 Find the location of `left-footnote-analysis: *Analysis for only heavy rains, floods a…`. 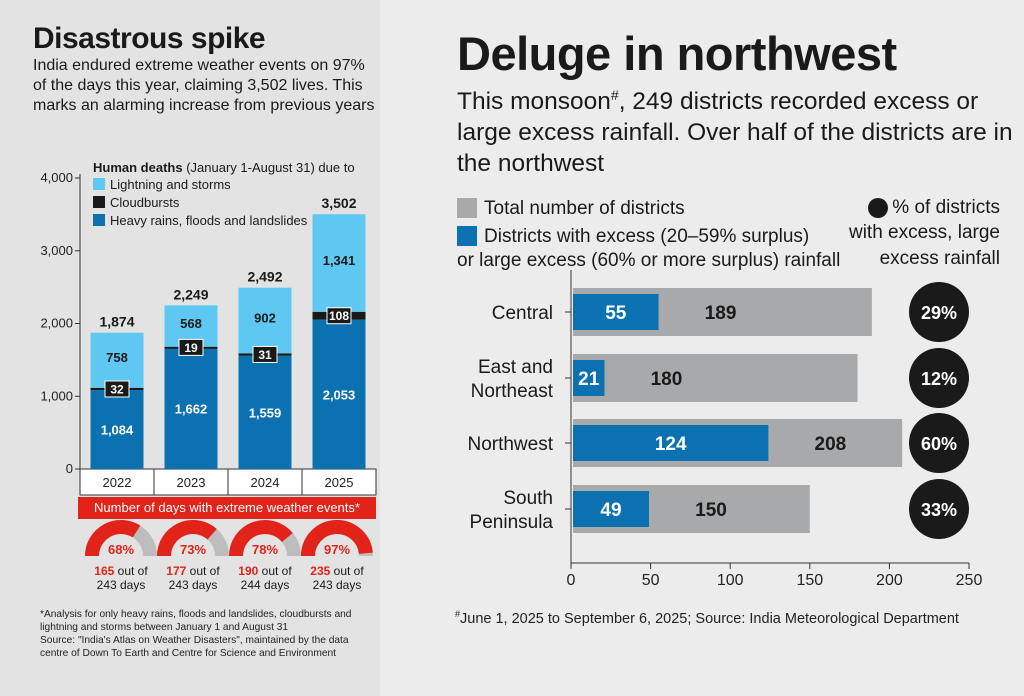

left-footnote-analysis: *Analysis for only heavy rains, floods a… is located at coordinates (196, 621).